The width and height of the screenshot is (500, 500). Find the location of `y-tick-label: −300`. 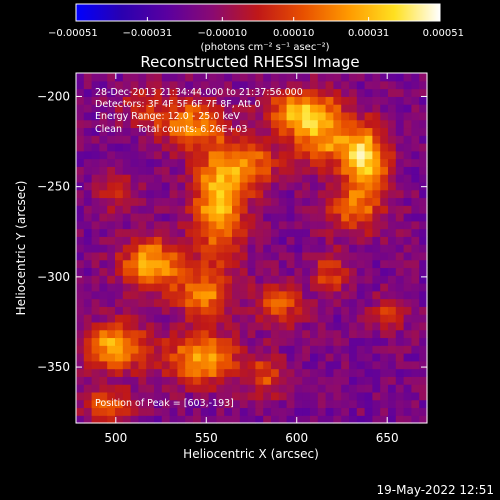

y-tick-label: −300 is located at coordinates (53, 277).